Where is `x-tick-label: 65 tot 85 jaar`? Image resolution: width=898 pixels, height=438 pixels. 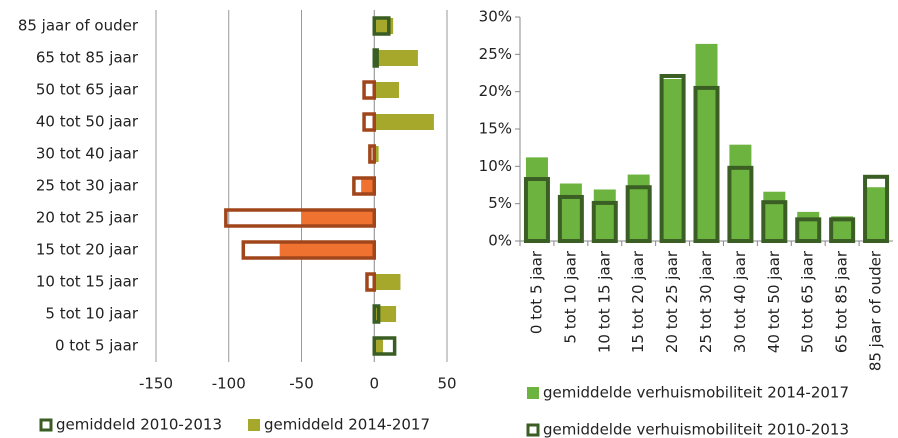
x-tick-label: 65 tot 85 jaar is located at coordinates (842, 301).